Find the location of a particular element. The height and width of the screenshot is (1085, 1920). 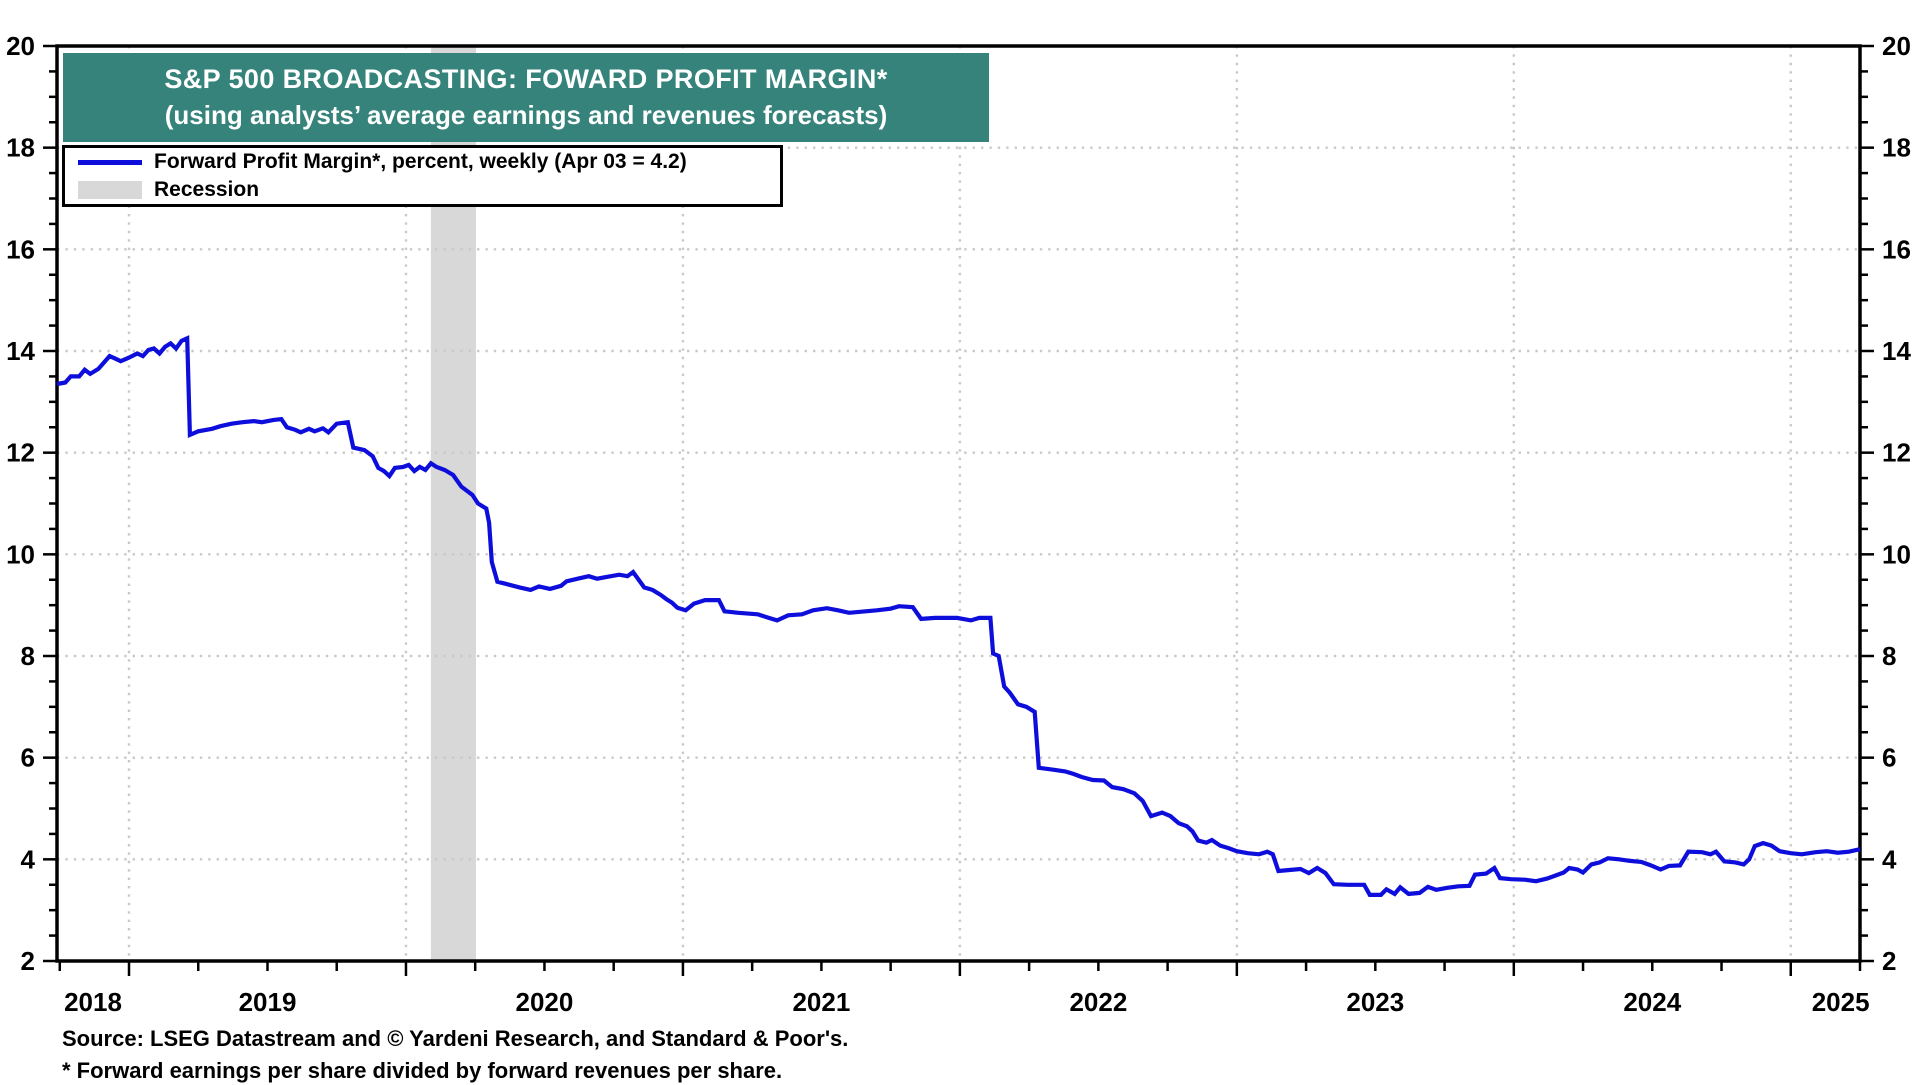

x-axis-year-label: 2023 is located at coordinates (1375, 1002).